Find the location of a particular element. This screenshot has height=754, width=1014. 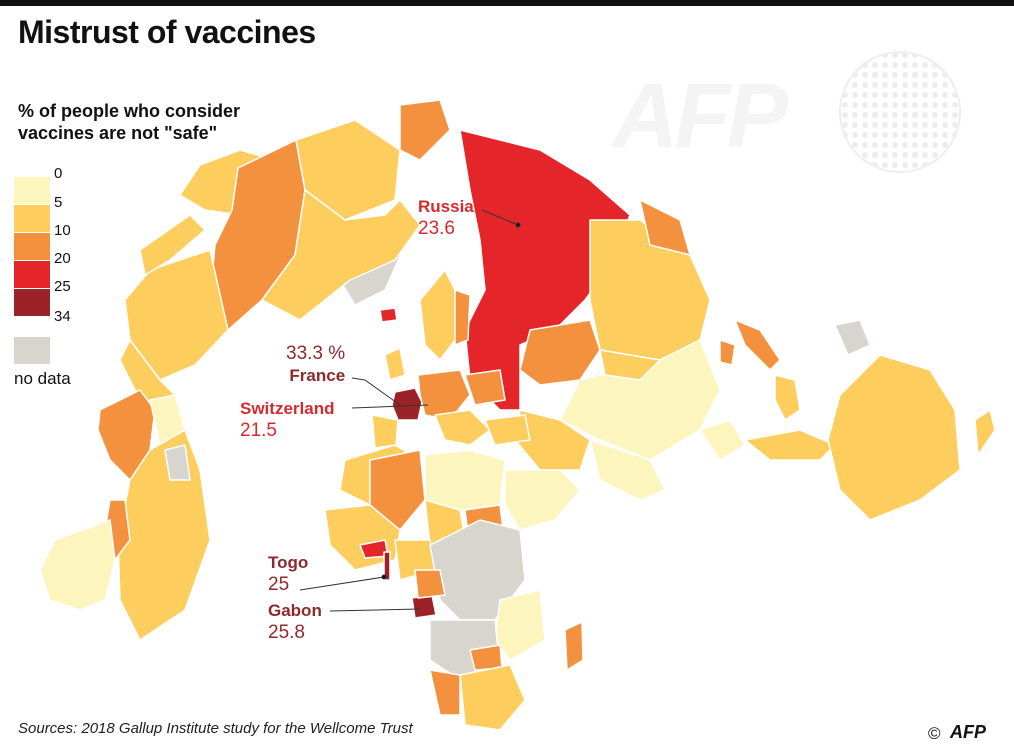

region-scandinavia is located at coordinates (440, 315).